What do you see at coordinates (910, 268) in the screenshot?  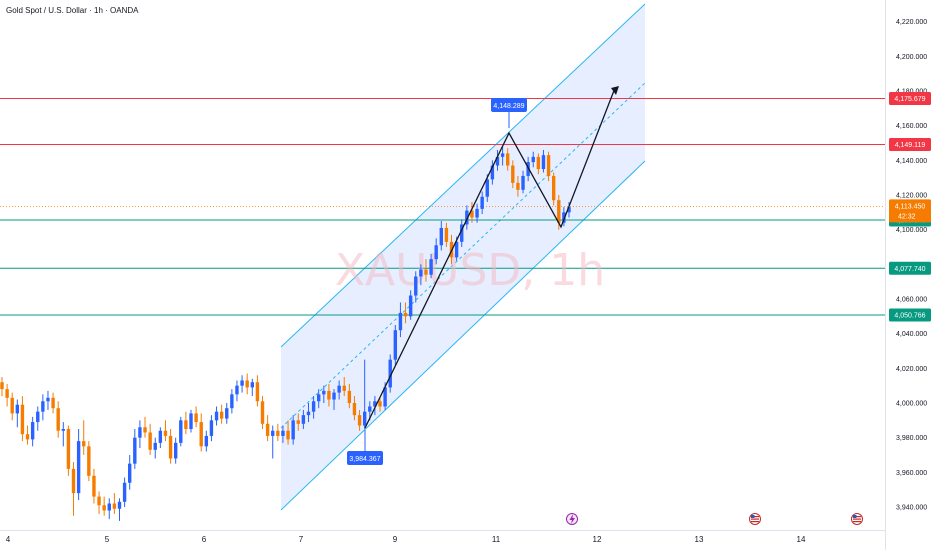 I see `level-price-tag: 4,077.740` at bounding box center [910, 268].